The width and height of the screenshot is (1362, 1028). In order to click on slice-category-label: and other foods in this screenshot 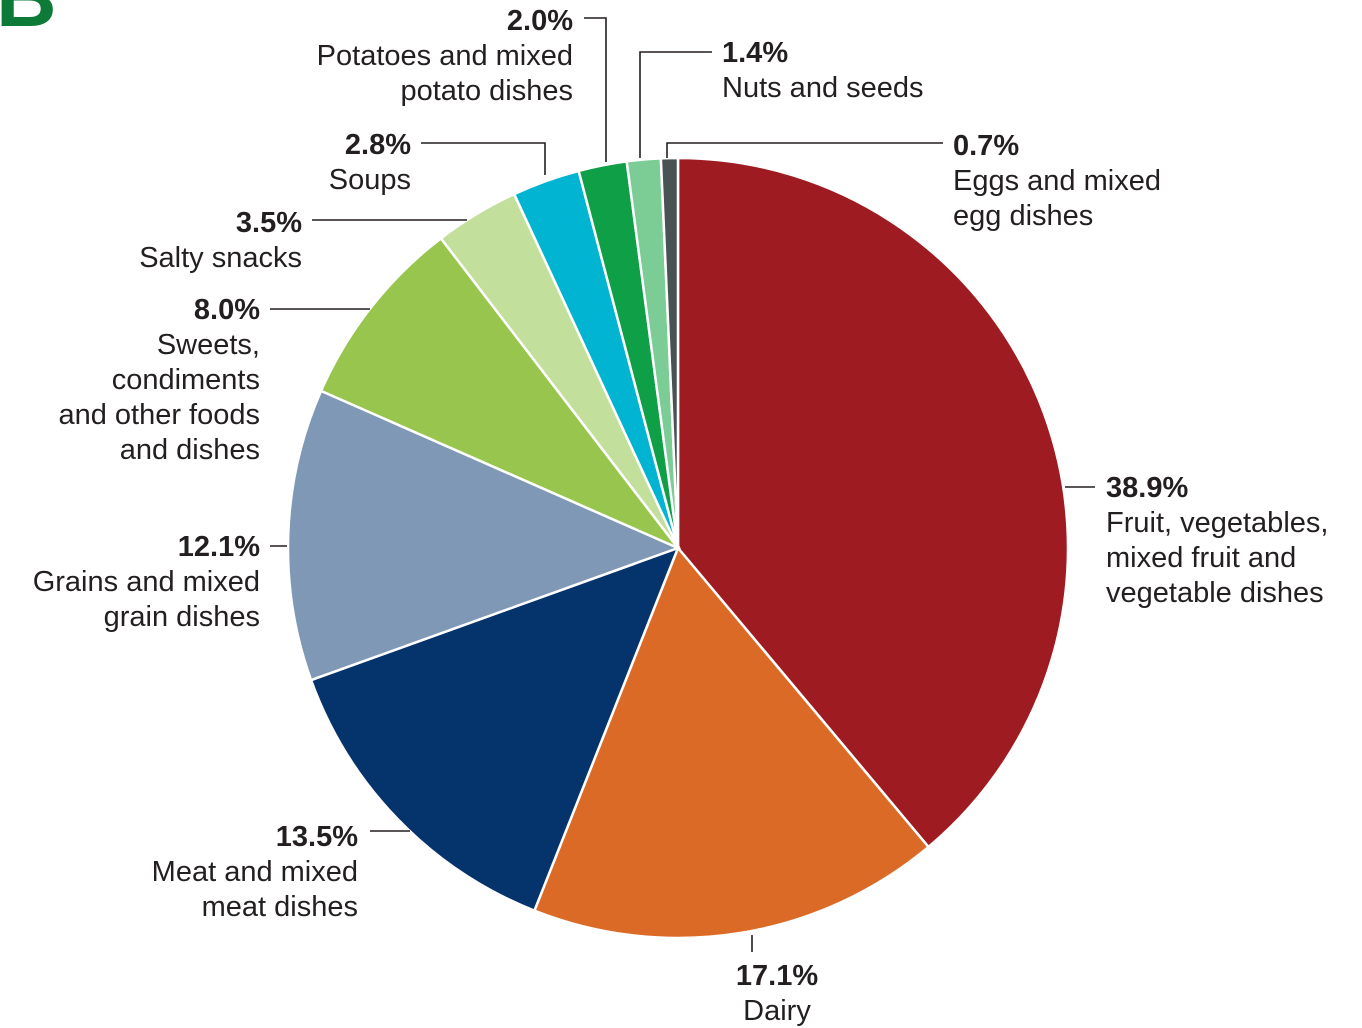, I will do `click(159, 415)`.